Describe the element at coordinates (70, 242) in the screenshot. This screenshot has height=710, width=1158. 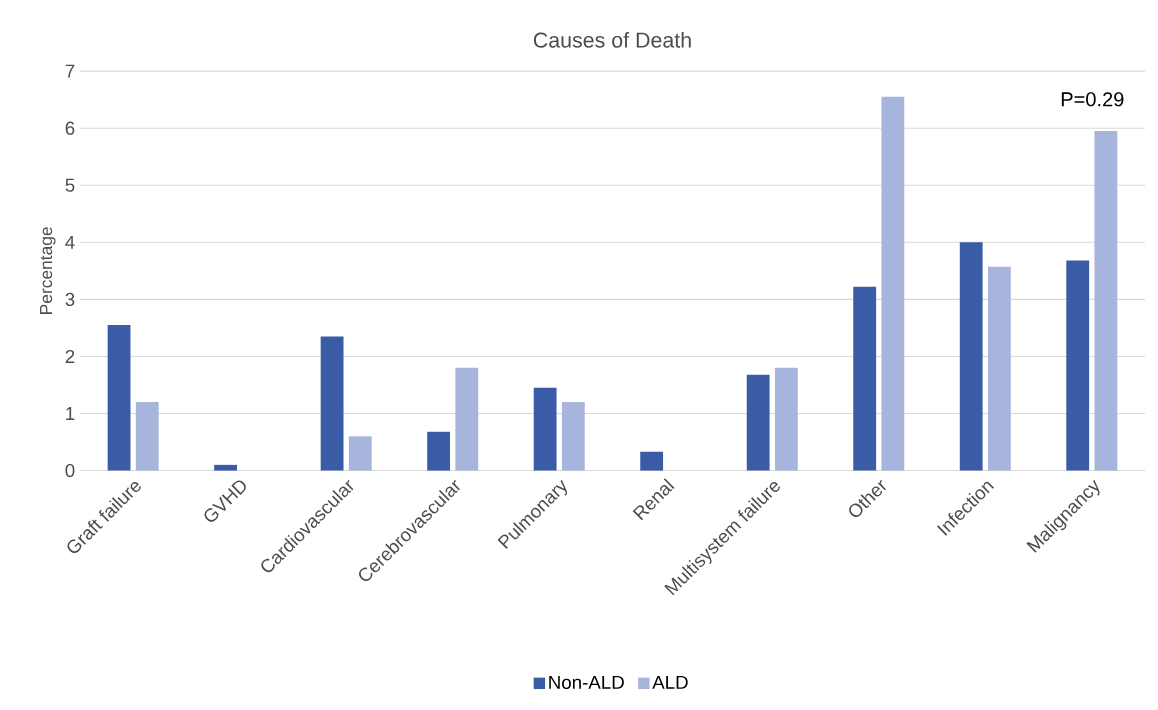
I see `y-tick-label: 4` at that location.